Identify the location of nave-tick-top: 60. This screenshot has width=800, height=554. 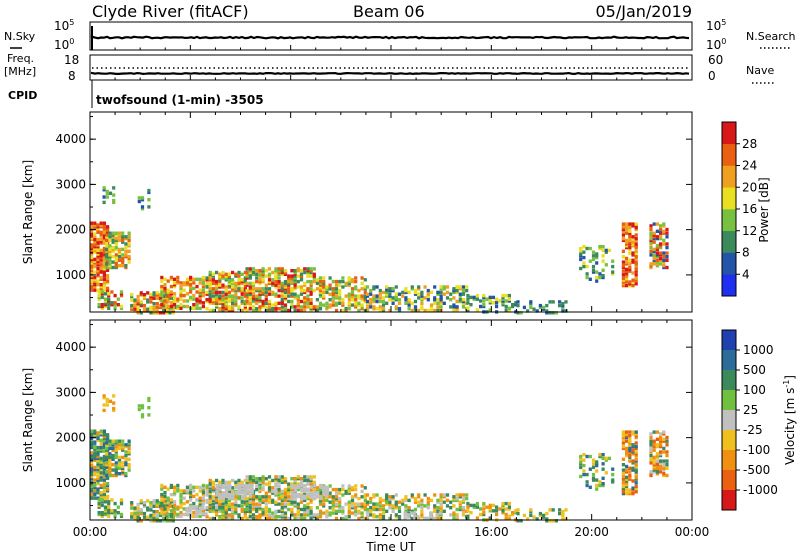
(715, 60).